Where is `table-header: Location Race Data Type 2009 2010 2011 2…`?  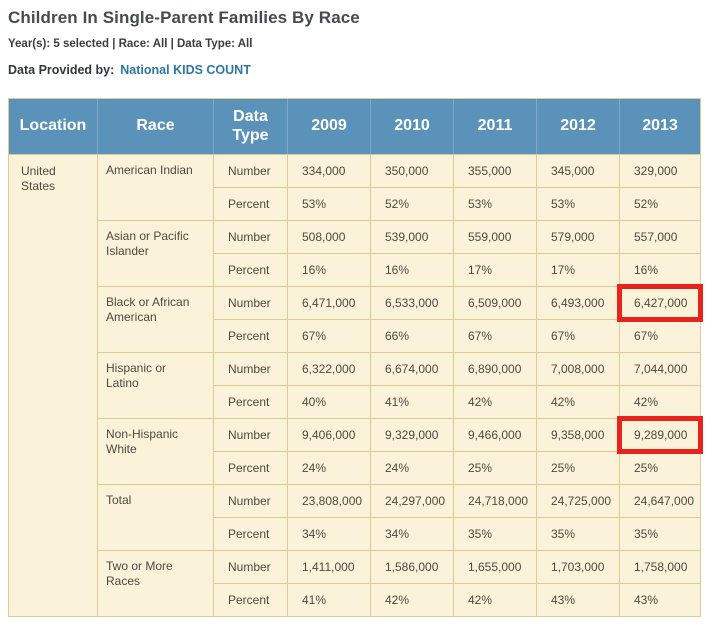 table-header: Location Race Data Type 2009 2010 2011 2… is located at coordinates (354, 126).